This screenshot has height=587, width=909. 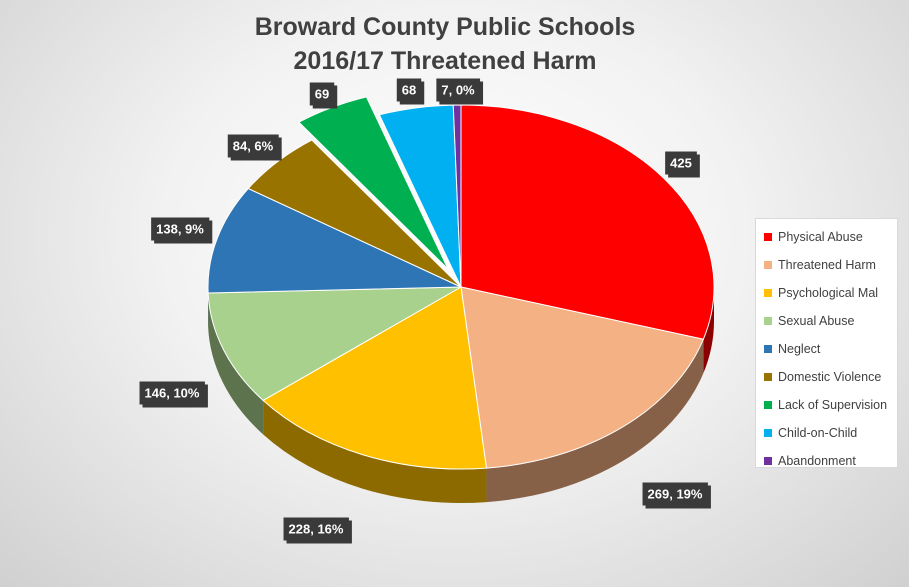 I want to click on data-label-8: 7, 0%, so click(x=460, y=91).